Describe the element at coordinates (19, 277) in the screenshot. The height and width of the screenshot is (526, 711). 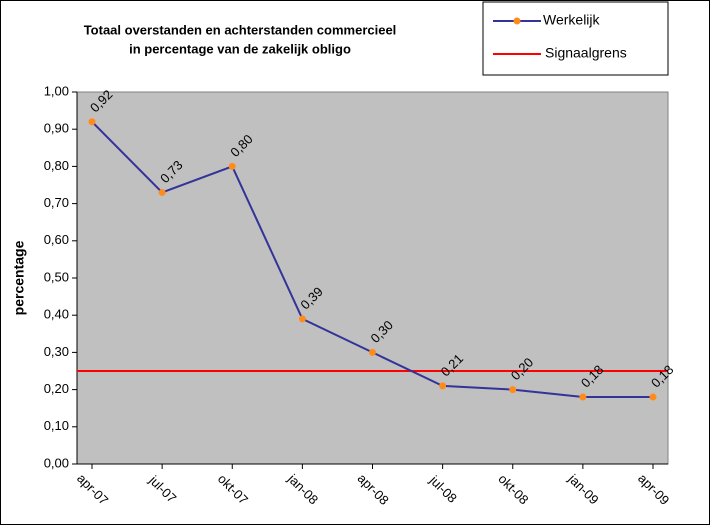
I see `y-axis-label: percentage` at that location.